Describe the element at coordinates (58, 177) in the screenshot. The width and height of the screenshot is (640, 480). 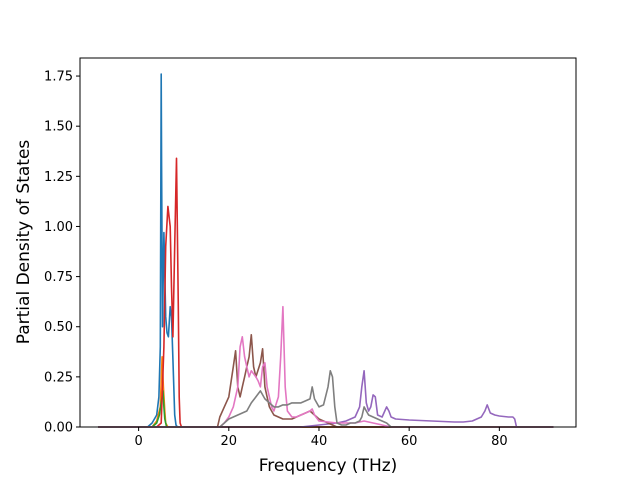
I see `y-tick-label: 1.25` at that location.